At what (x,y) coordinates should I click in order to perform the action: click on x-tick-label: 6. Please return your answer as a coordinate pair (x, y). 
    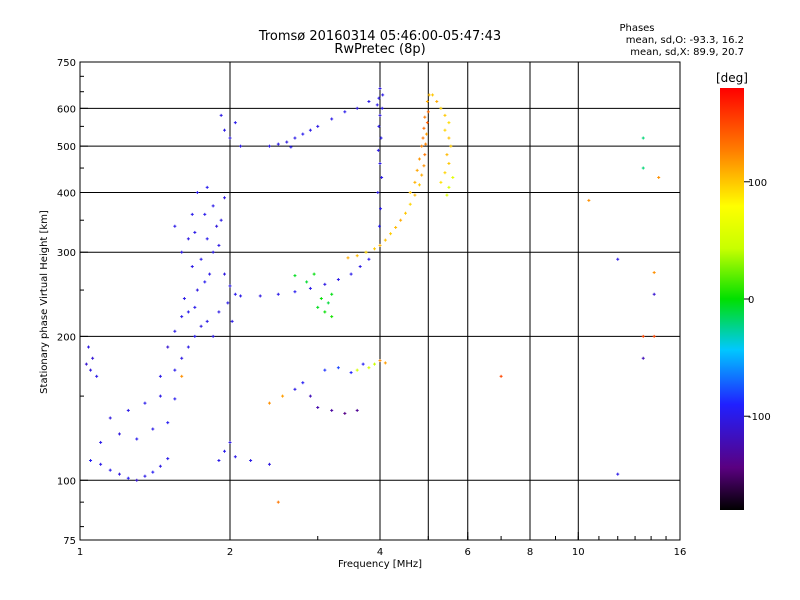
    Looking at the image, I should click on (468, 552).